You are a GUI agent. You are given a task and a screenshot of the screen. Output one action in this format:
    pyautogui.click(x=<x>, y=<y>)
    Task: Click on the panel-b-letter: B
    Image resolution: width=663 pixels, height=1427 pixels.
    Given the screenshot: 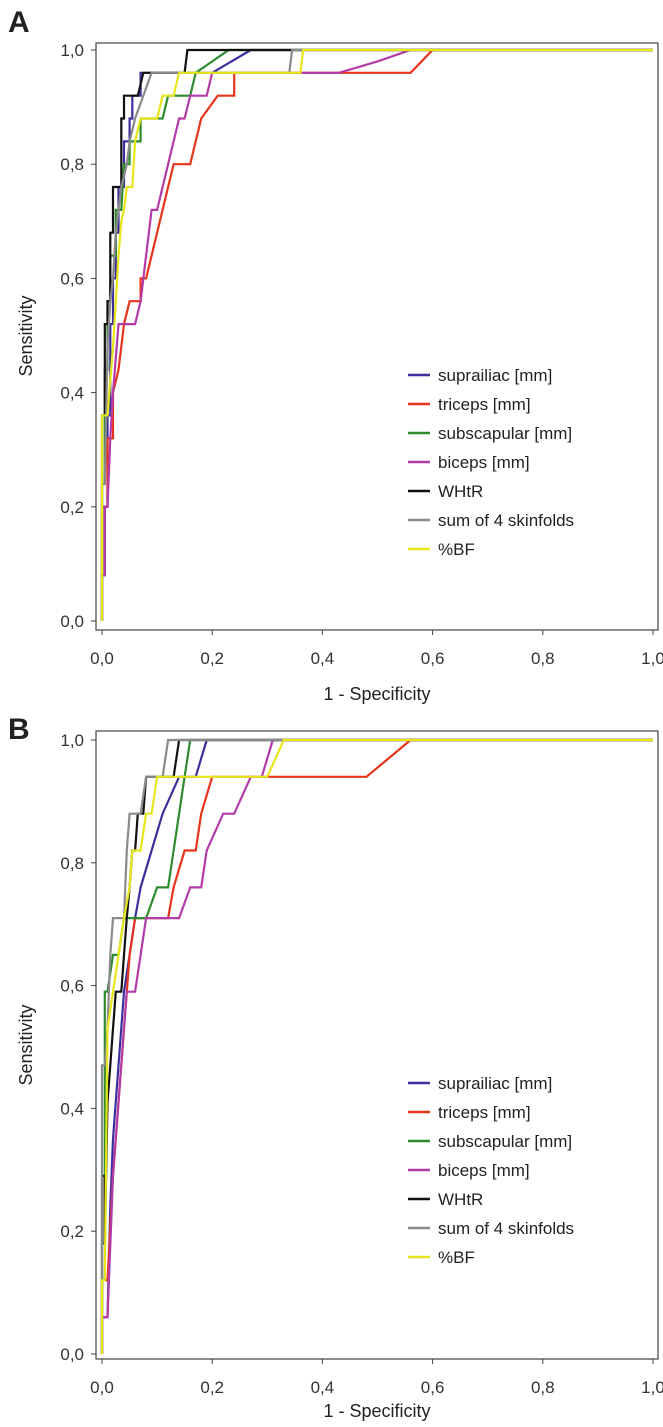 What is the action you would take?
    pyautogui.click(x=19, y=729)
    